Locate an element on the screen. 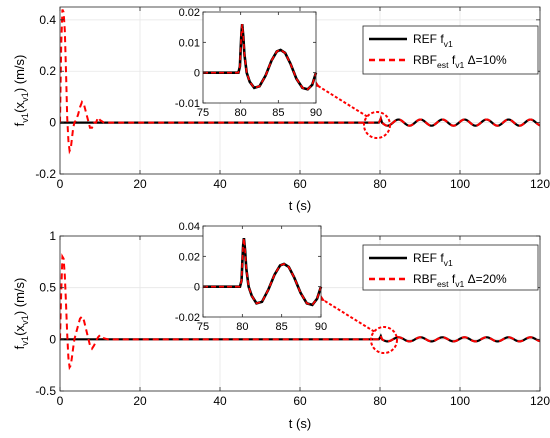 The image size is (550, 438). inset-y-tick-label: 0.04 is located at coordinates (189, 227).